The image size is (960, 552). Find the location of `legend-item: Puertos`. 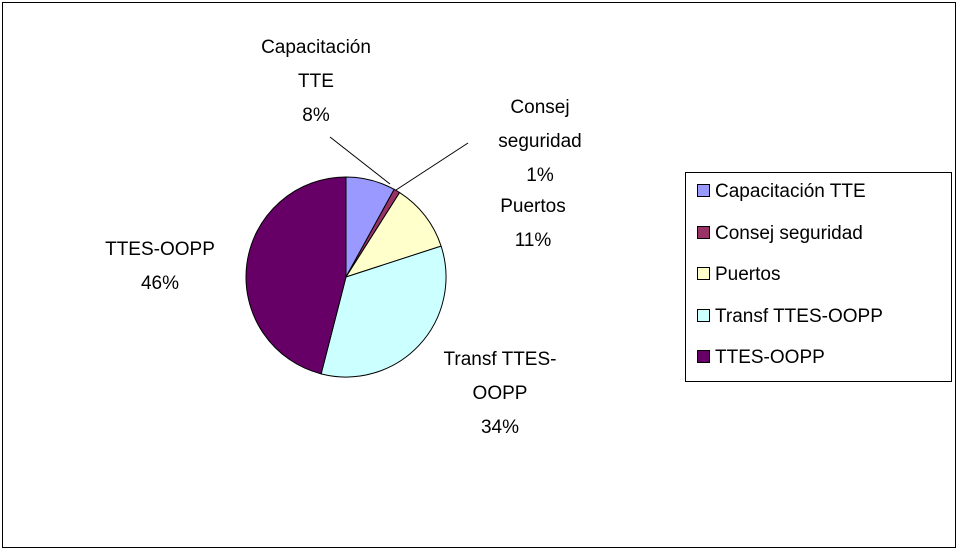

legend-item: Puertos is located at coordinates (738, 275).